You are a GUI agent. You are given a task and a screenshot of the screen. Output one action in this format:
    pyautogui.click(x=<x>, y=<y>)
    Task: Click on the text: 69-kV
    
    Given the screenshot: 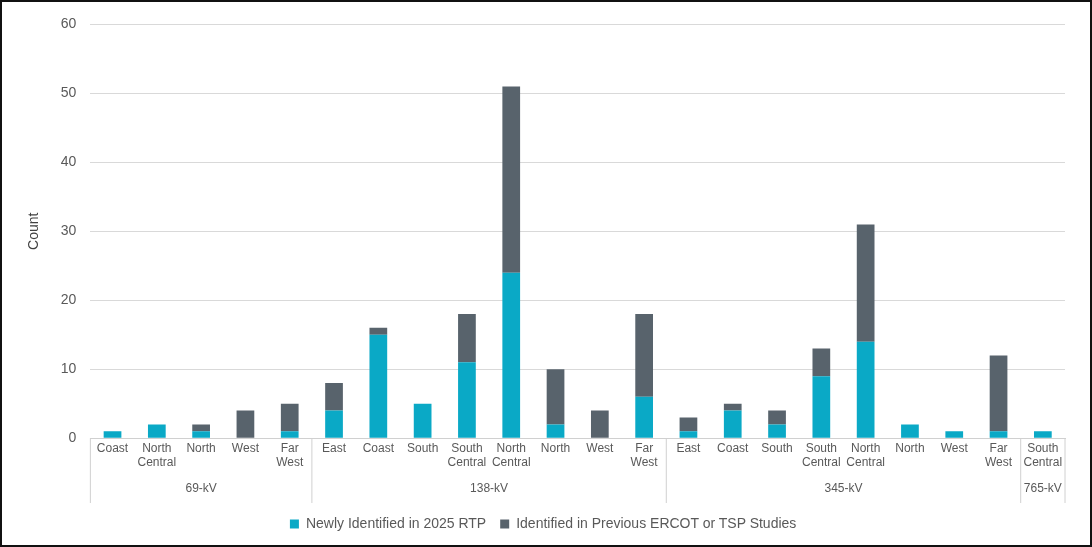 What is the action you would take?
    pyautogui.click(x=201, y=488)
    